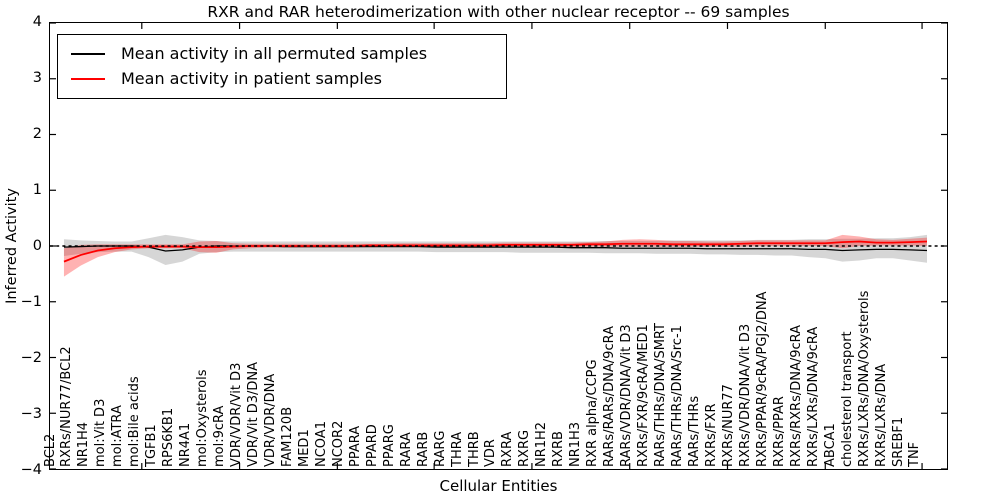  Describe the element at coordinates (152, 445) in the screenshot. I see `x-tick-label: TGFB1` at that location.